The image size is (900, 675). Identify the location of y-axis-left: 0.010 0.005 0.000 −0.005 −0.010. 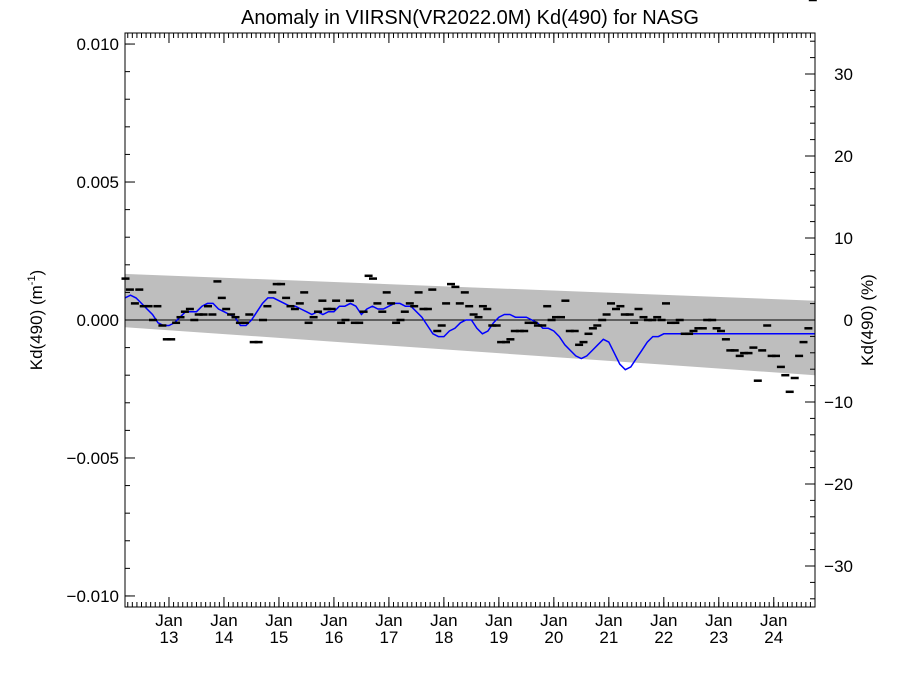
(101, 320).